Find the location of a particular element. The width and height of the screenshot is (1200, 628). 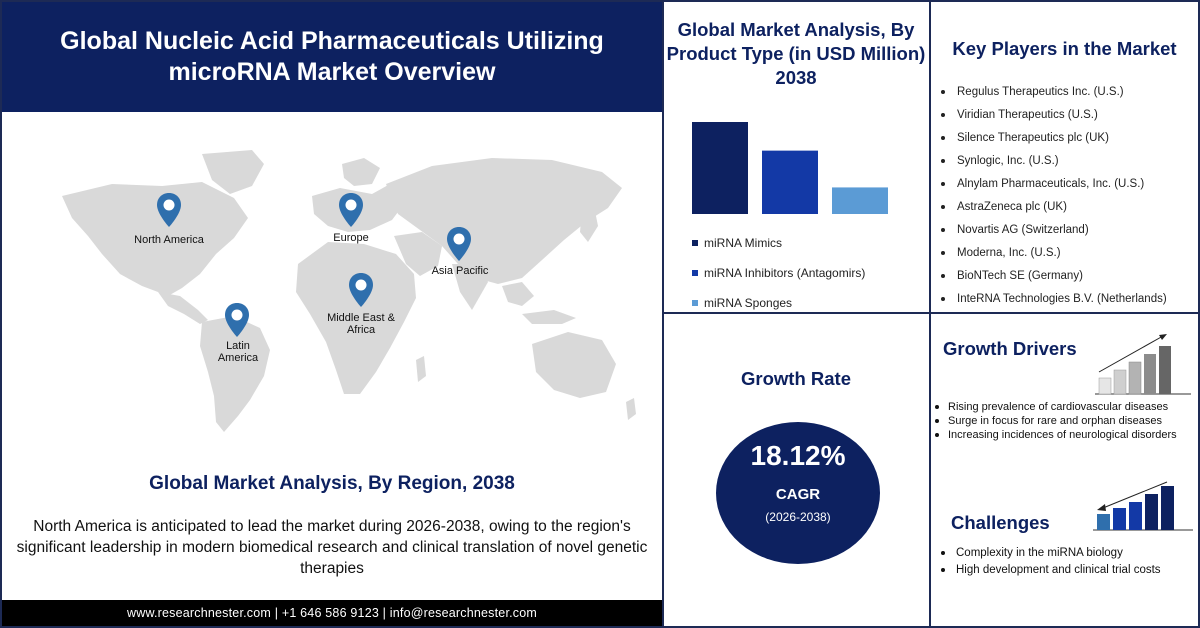

key-player-item-text: Moderna, Inc. (U.S.) is located at coordinates (1009, 252).